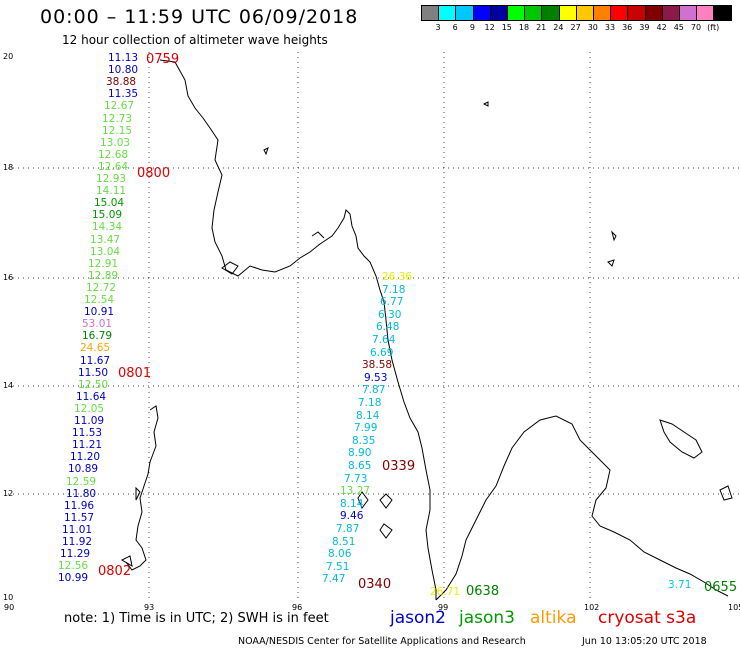 This screenshot has height=650, width=740. Describe the element at coordinates (443, 607) in the screenshot. I see `x-tick-label: 99` at that location.